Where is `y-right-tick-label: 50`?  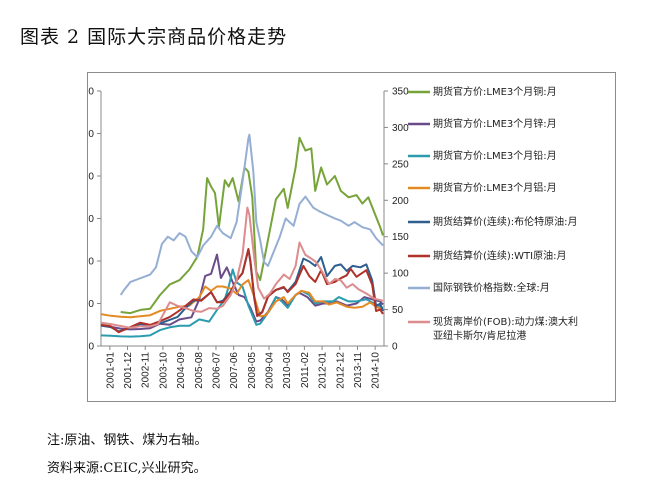 y-right-tick-label: 50 is located at coordinates (398, 310).